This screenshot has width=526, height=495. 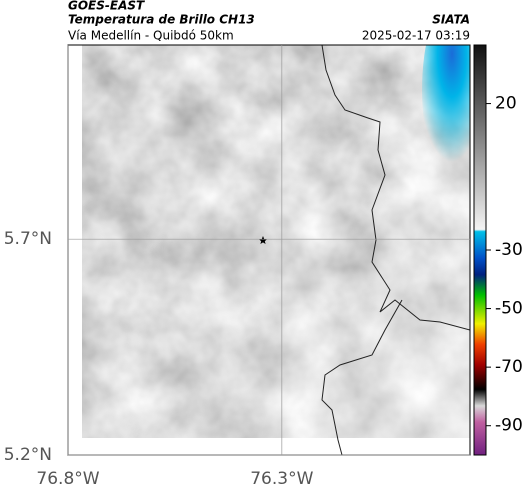 I want to click on source: SIATA, so click(x=451, y=20).